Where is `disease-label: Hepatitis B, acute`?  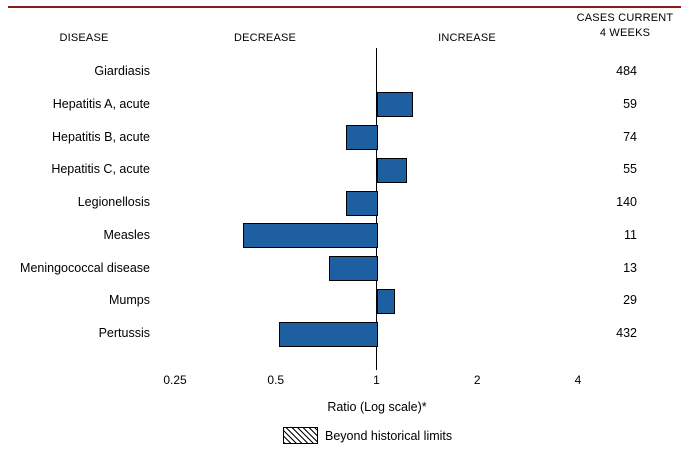
disease-label: Hepatitis B, acute is located at coordinates (101, 136).